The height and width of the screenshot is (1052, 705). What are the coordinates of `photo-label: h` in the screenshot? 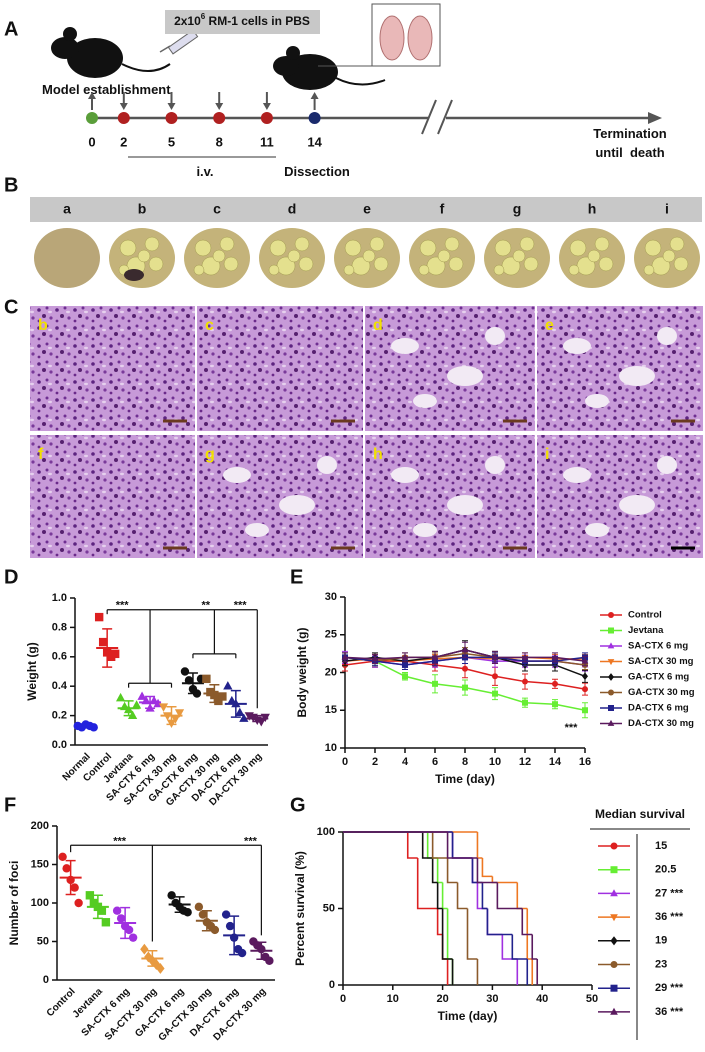 It's located at (592, 209).